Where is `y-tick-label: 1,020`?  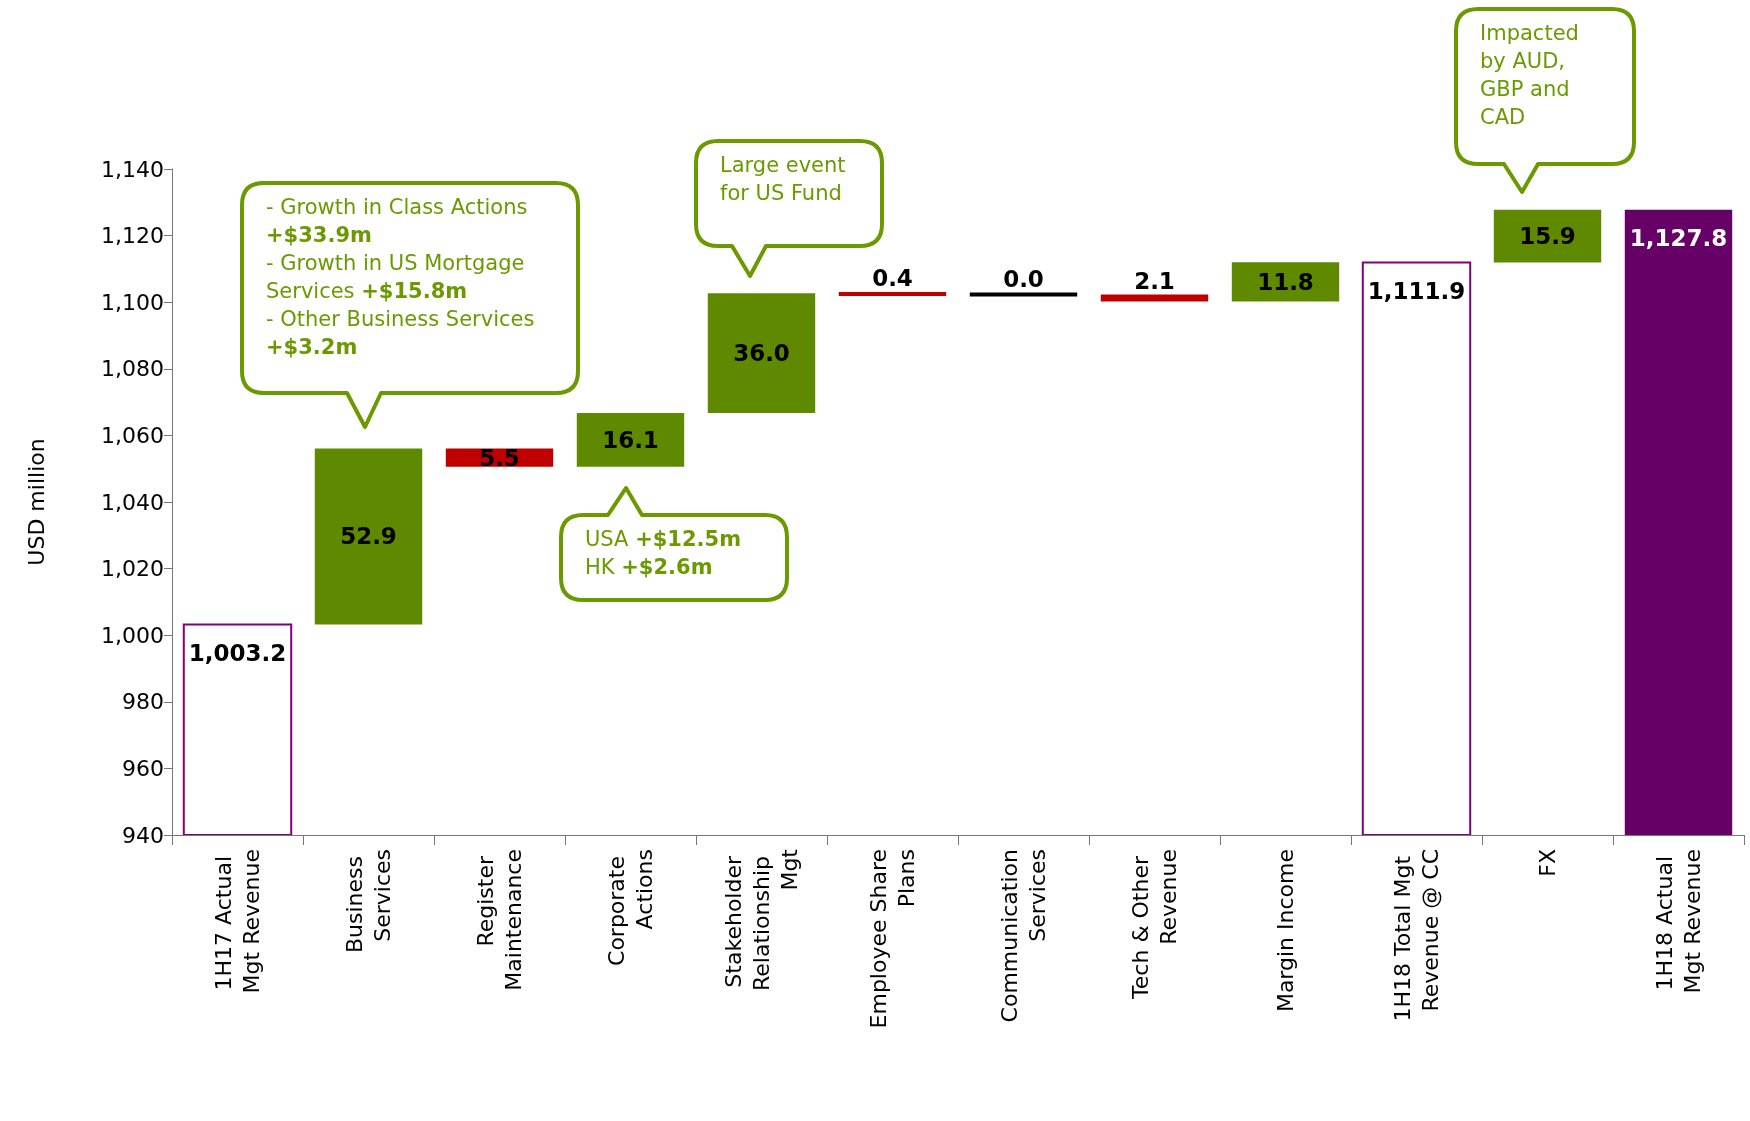 y-tick-label: 1,020 is located at coordinates (132, 569).